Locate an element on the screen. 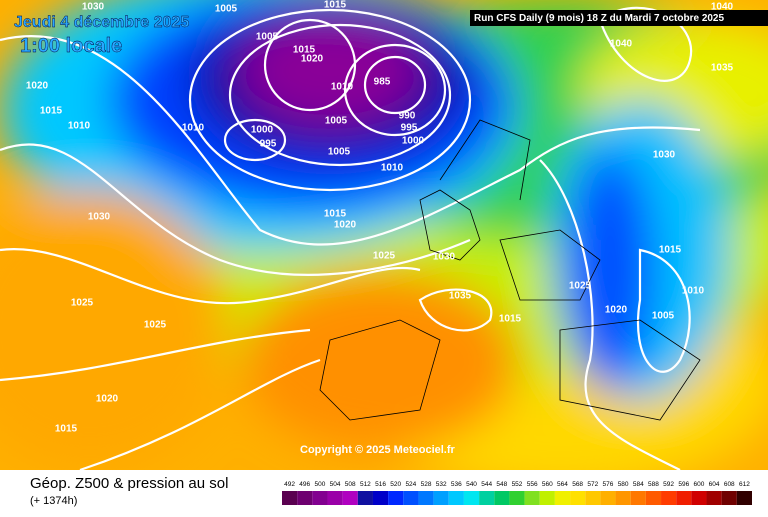  colorbar-label: 560 is located at coordinates (547, 484).